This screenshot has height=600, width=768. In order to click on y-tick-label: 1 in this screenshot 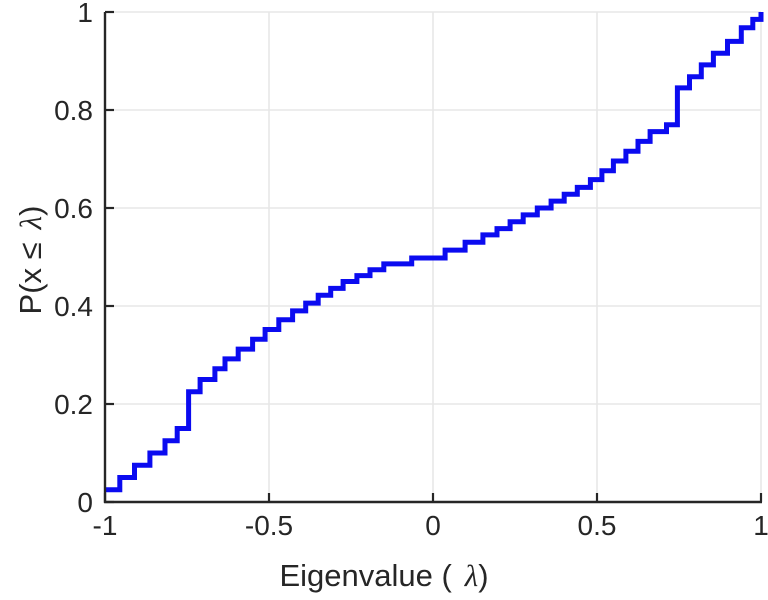, I will do `click(85, 14)`.